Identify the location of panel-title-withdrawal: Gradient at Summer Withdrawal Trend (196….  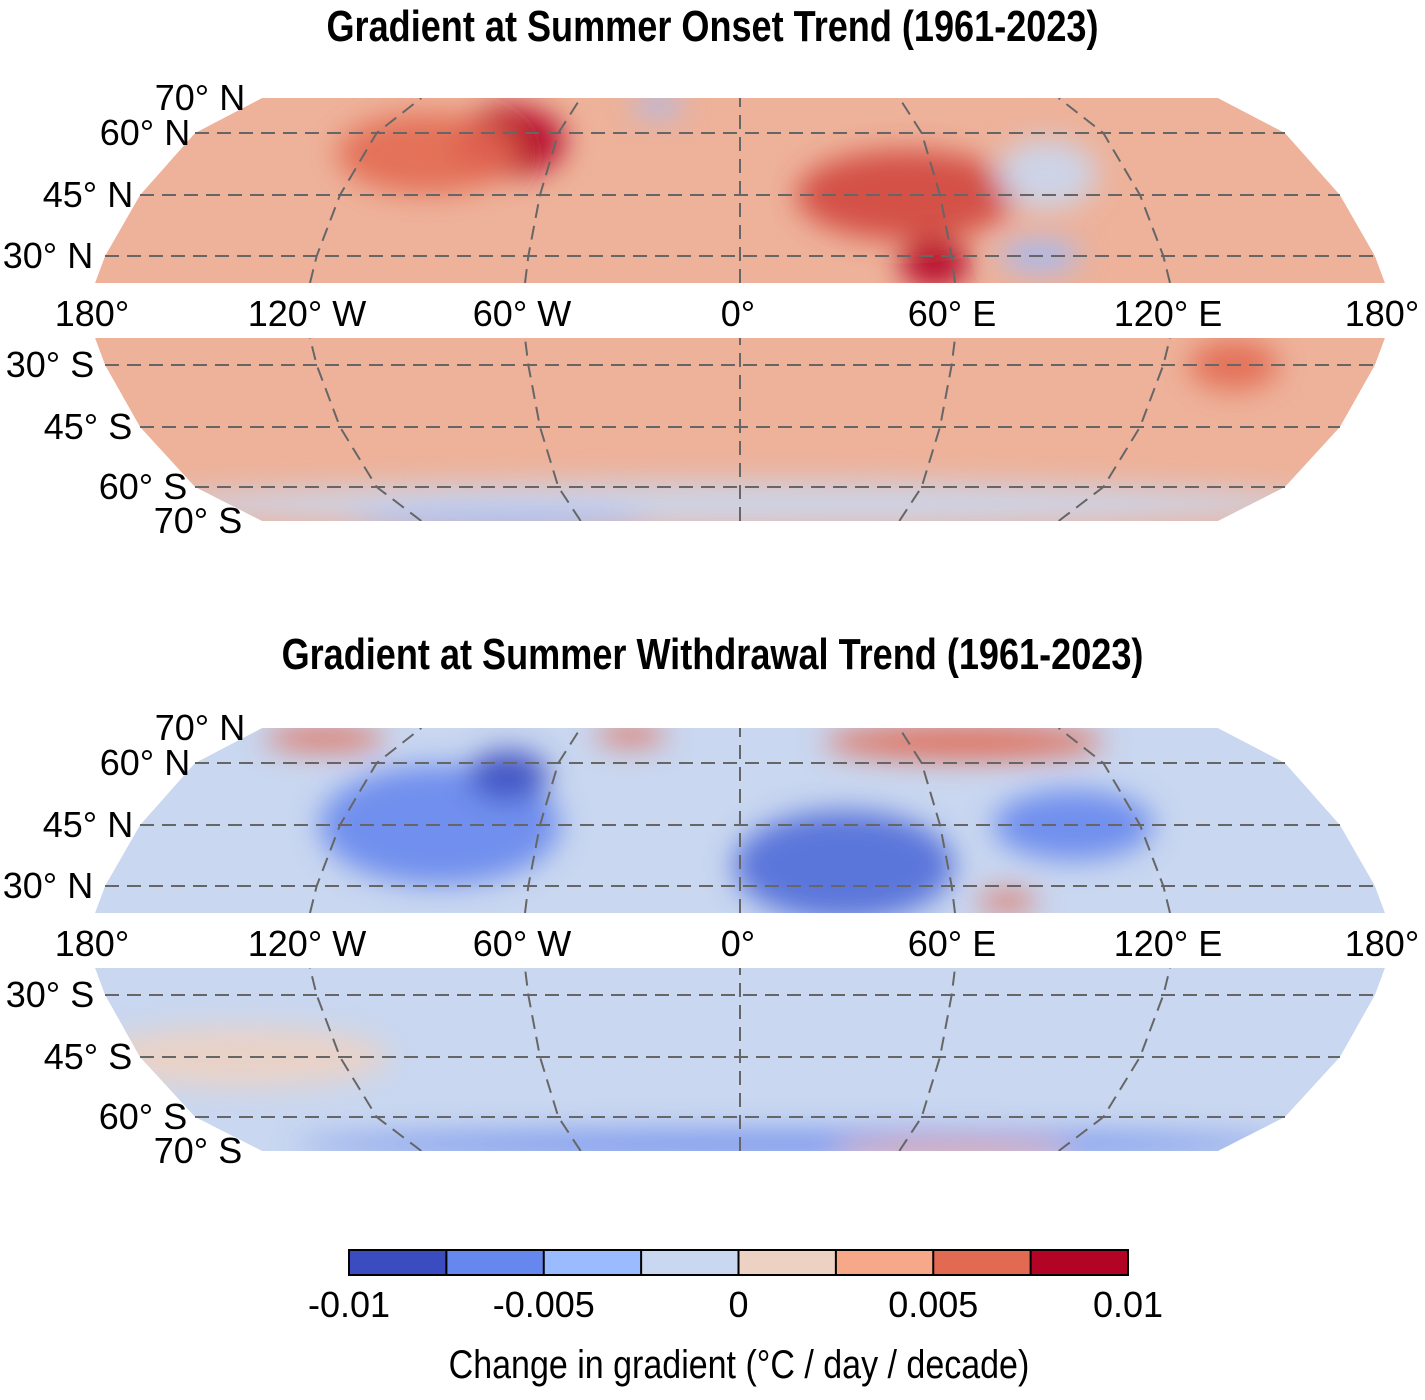
(712, 654).